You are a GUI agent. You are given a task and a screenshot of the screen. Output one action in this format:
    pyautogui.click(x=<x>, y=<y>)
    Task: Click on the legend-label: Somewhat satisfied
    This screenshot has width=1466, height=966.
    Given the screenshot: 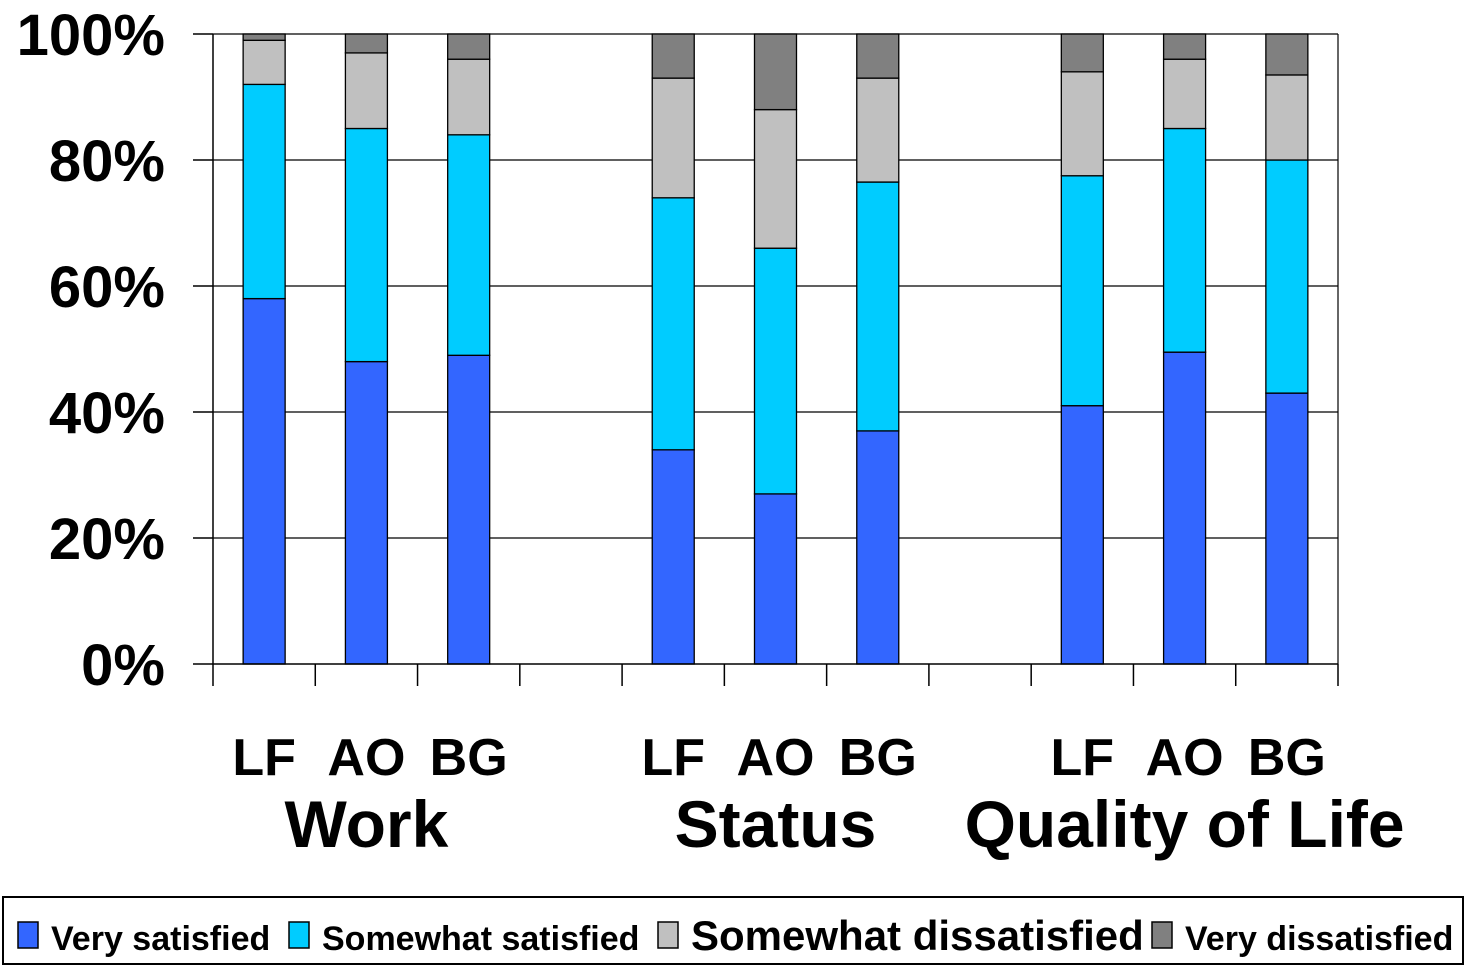 What is the action you would take?
    pyautogui.click(x=480, y=939)
    